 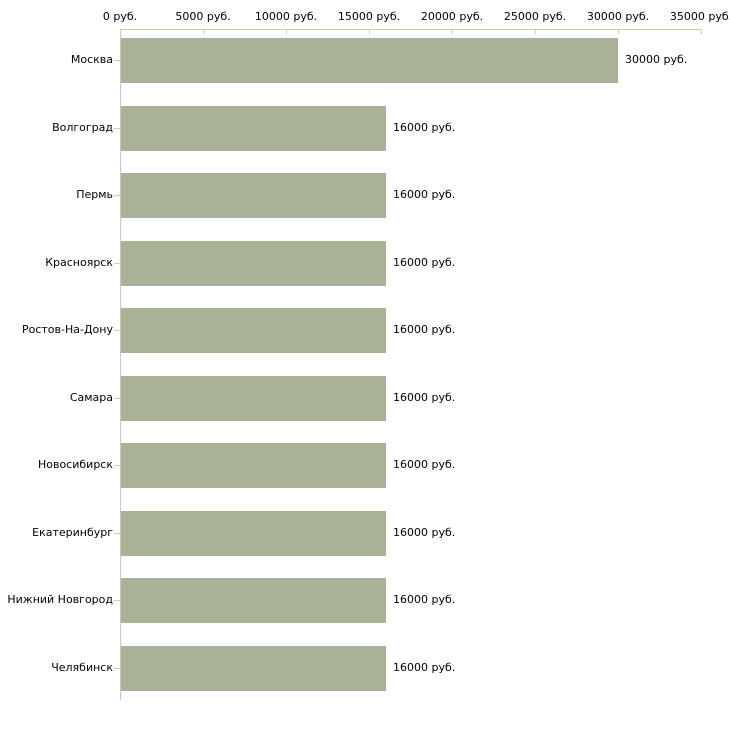 What do you see at coordinates (286, 16) in the screenshot?
I see `x-tick-label: 10000 руб.` at bounding box center [286, 16].